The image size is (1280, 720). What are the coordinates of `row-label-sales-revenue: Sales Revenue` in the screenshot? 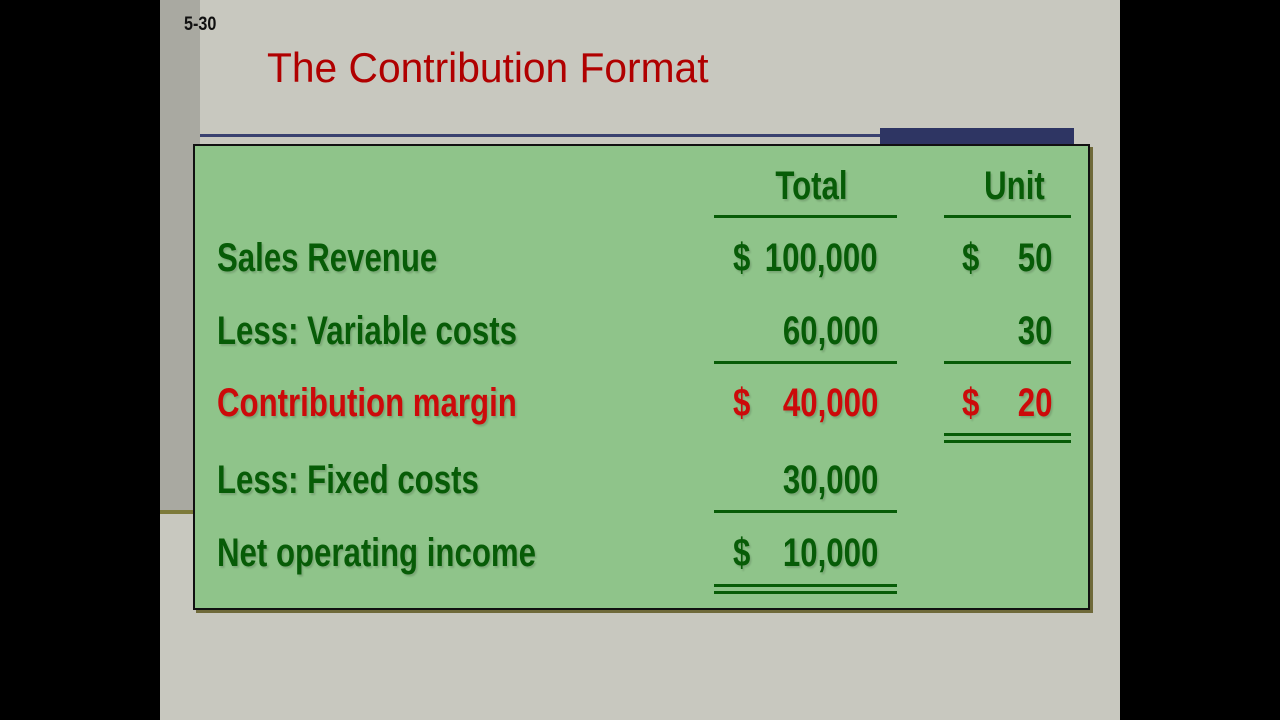 It's located at (327, 258).